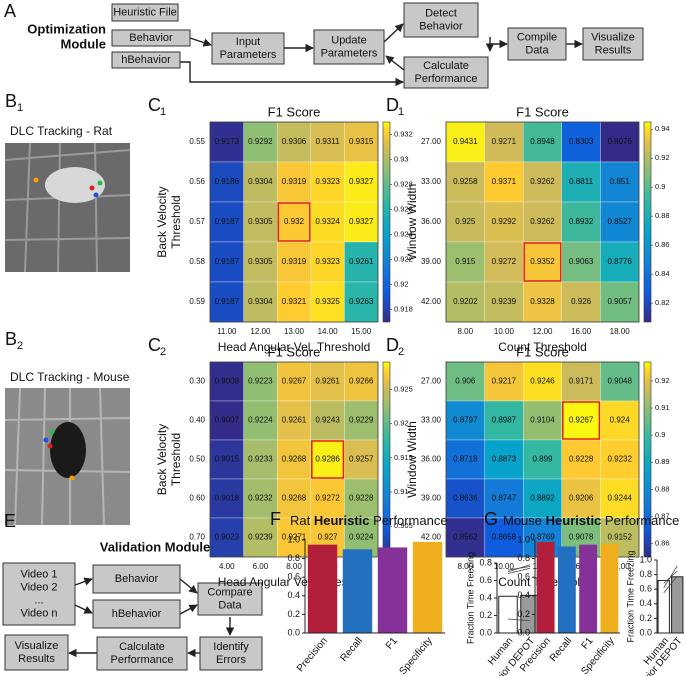  What do you see at coordinates (229, 592) in the screenshot?
I see `box-text: Compare` at bounding box center [229, 592].